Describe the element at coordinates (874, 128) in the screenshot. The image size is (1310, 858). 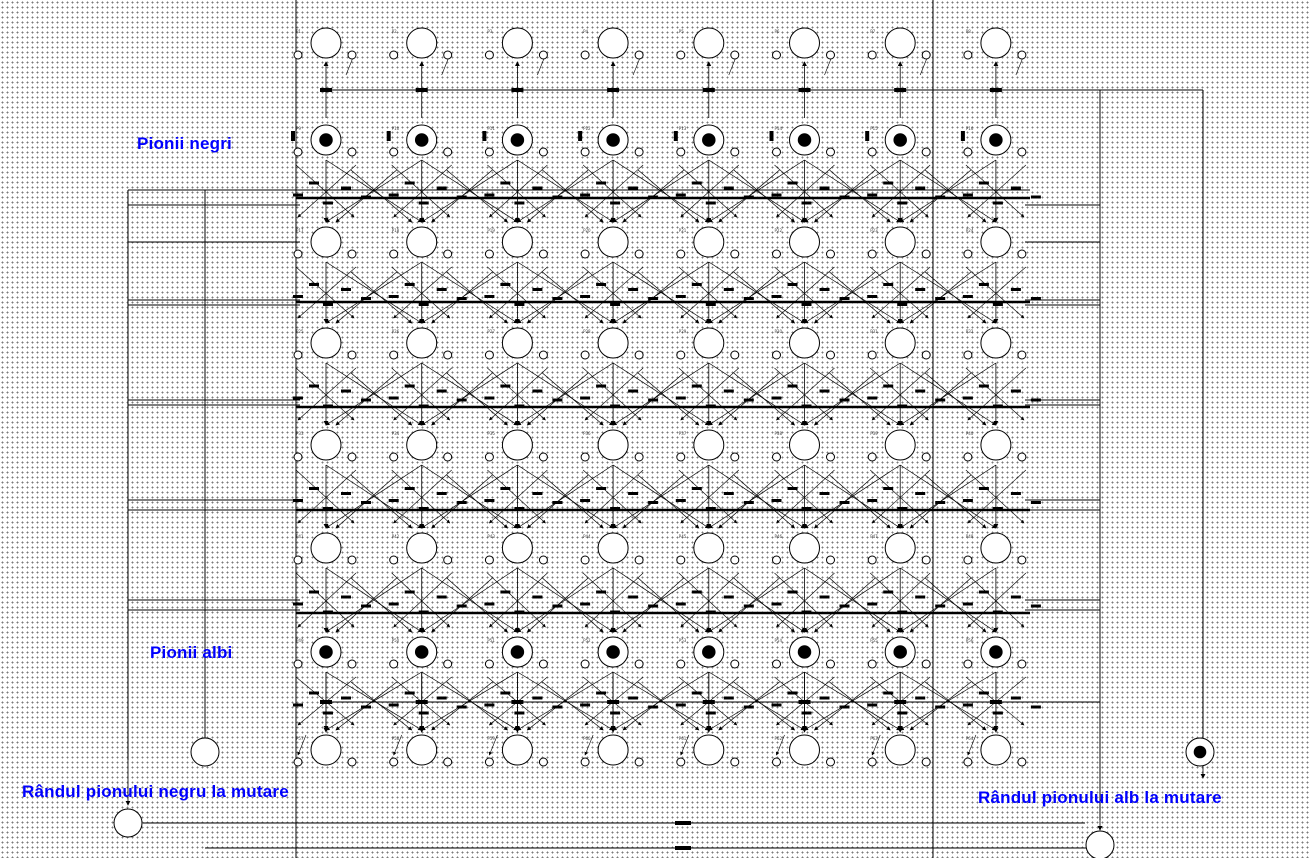
I see `place-caption: P15` at that location.